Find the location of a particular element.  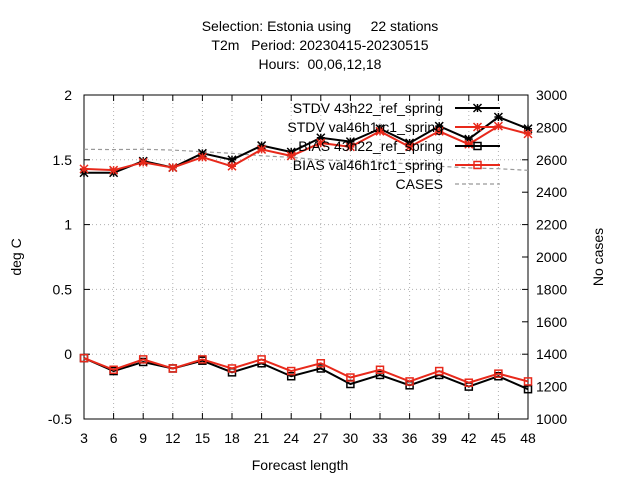

y2-tick-label: 2200 is located at coordinates (551, 225).